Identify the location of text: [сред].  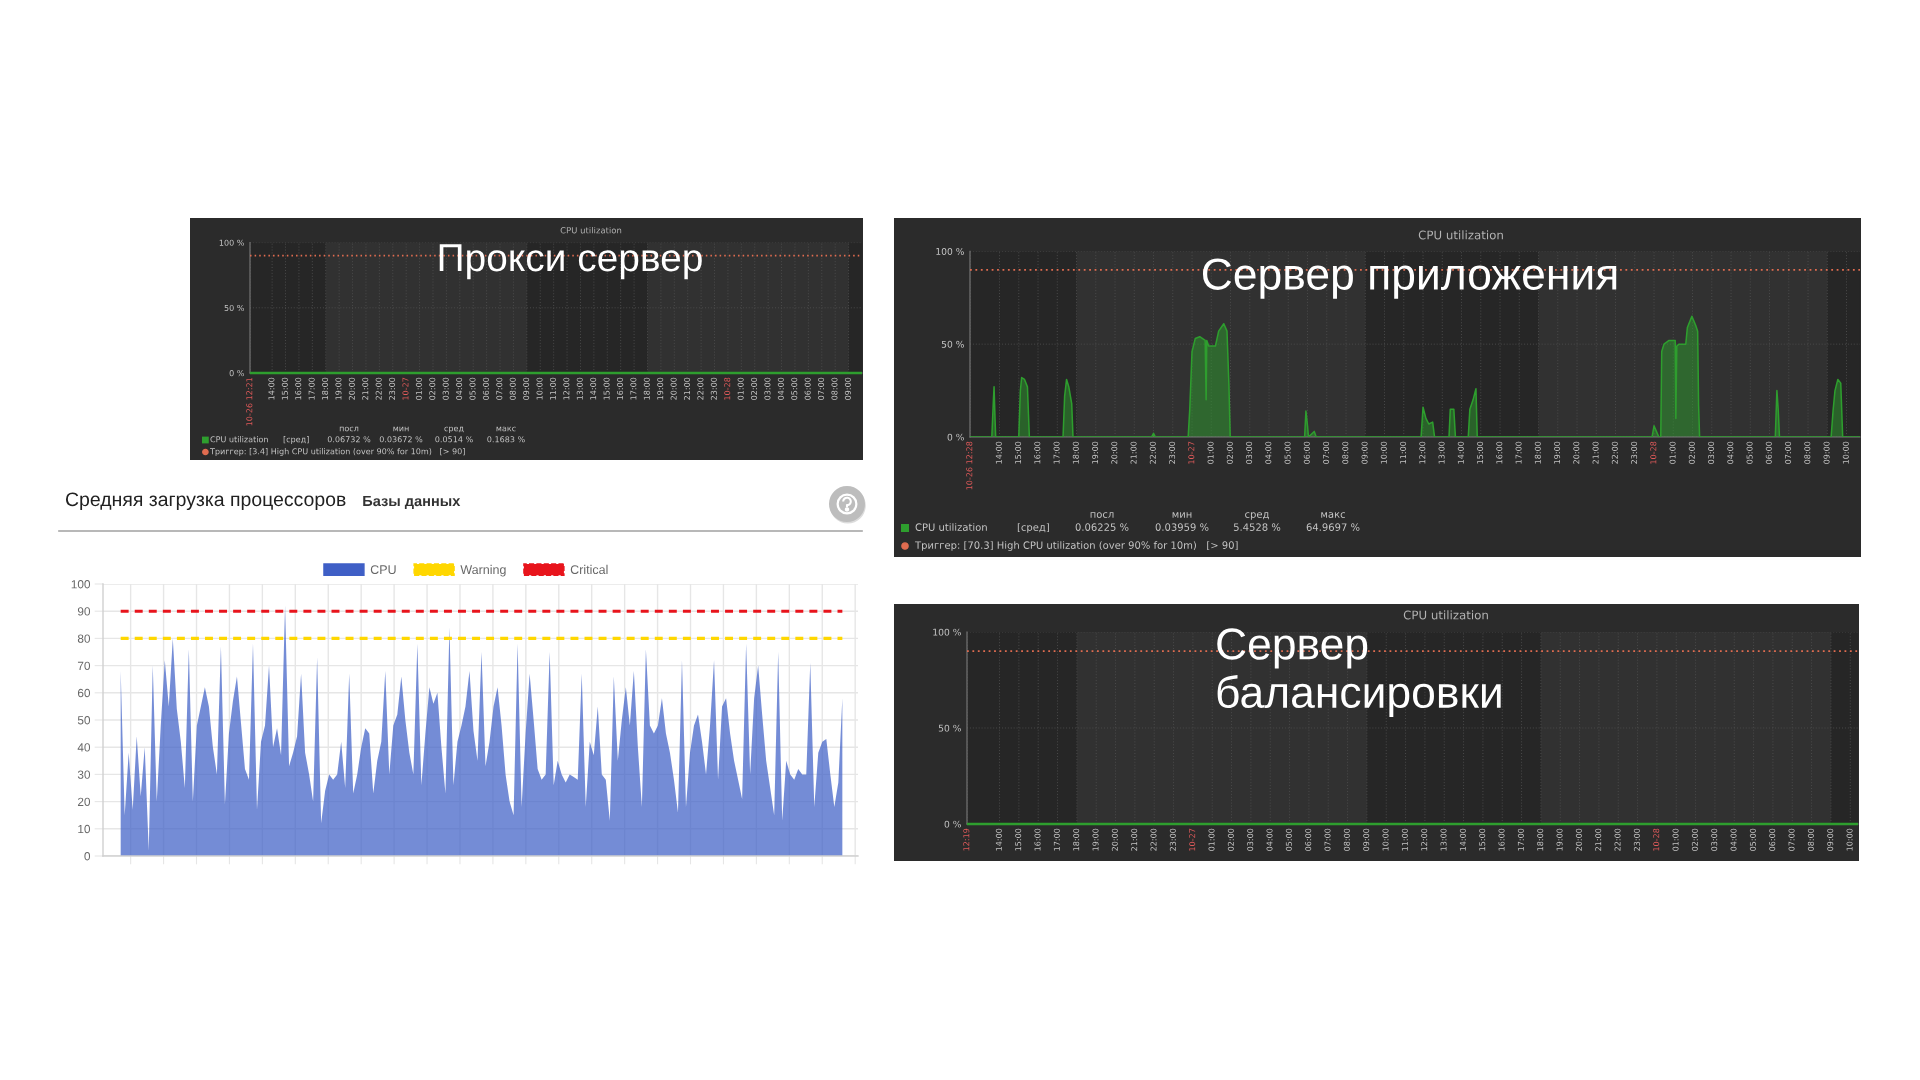
(1033, 528).